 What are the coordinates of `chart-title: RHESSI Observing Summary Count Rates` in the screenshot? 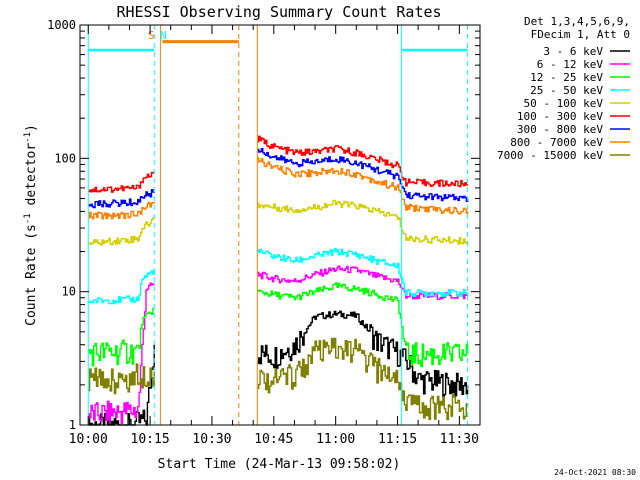 It's located at (278, 12).